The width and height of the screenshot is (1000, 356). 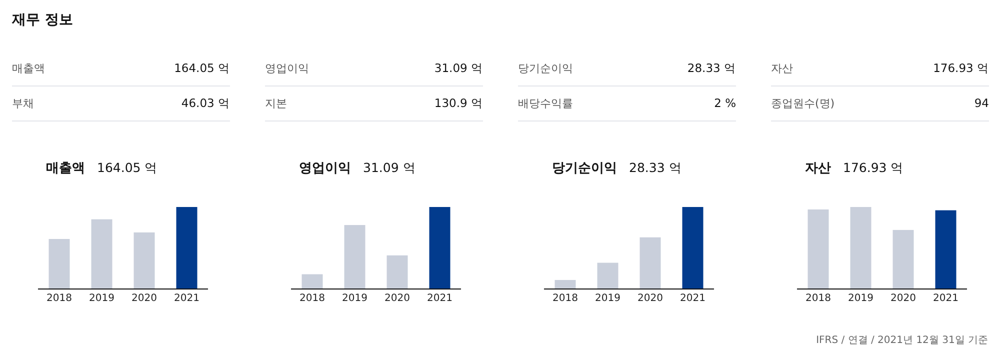 What do you see at coordinates (458, 68) in the screenshot?
I see `text: 31.09 억` at bounding box center [458, 68].